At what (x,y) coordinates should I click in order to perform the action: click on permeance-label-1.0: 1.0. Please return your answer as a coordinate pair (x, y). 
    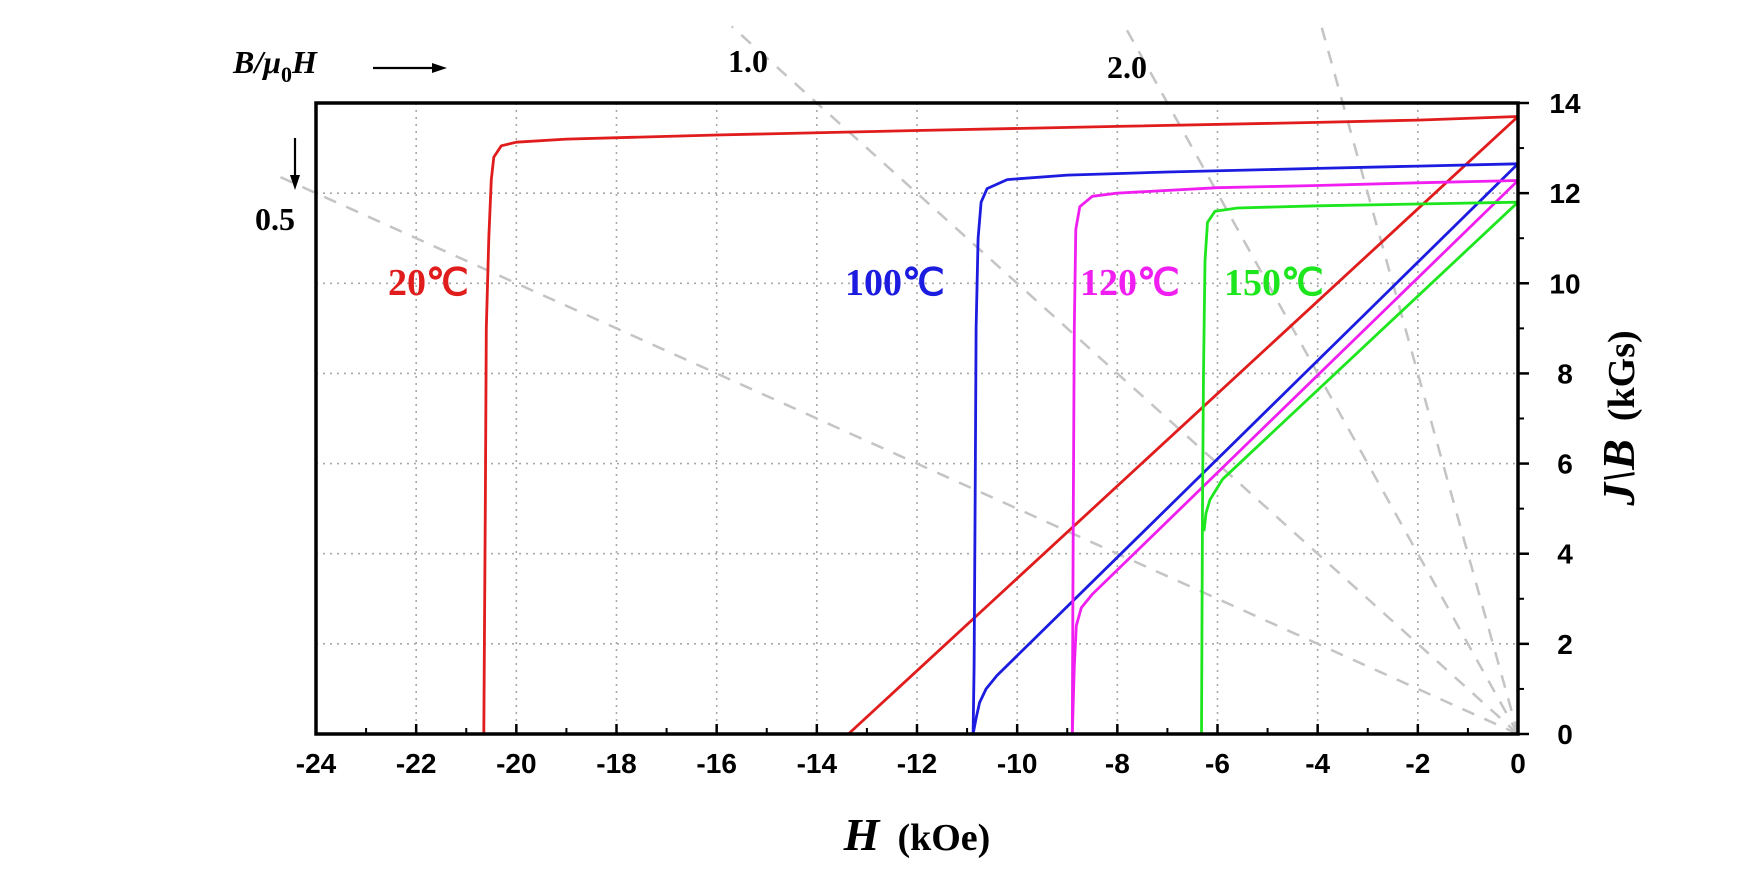
    Looking at the image, I should click on (748, 61).